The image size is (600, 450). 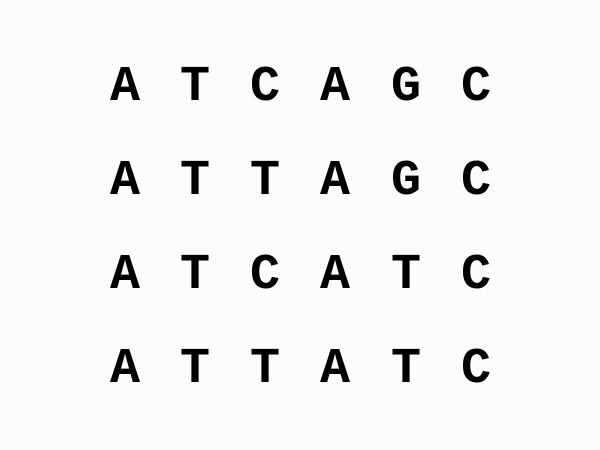 I want to click on sequence-row-4: A T T A T C, so click(x=300, y=370).